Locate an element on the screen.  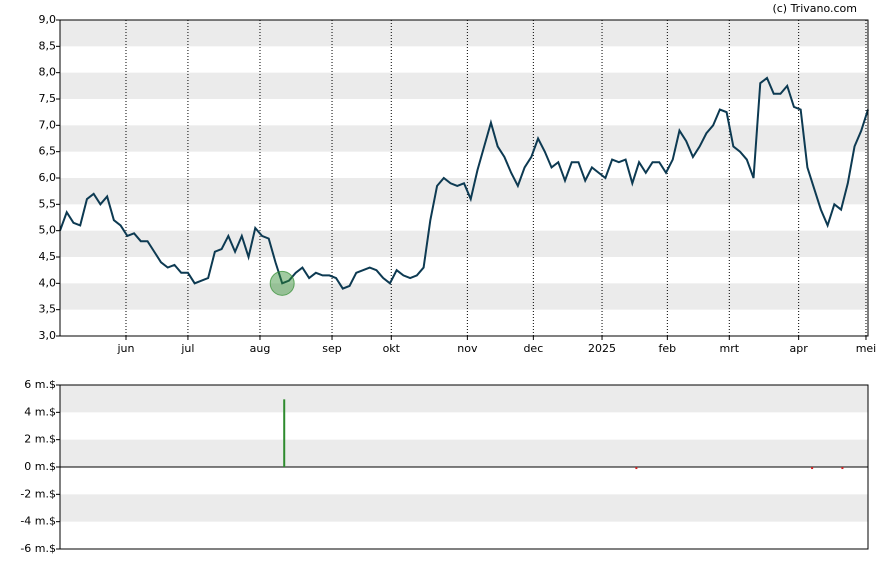
credit: (c) Trivano.com is located at coordinates (814, 8).